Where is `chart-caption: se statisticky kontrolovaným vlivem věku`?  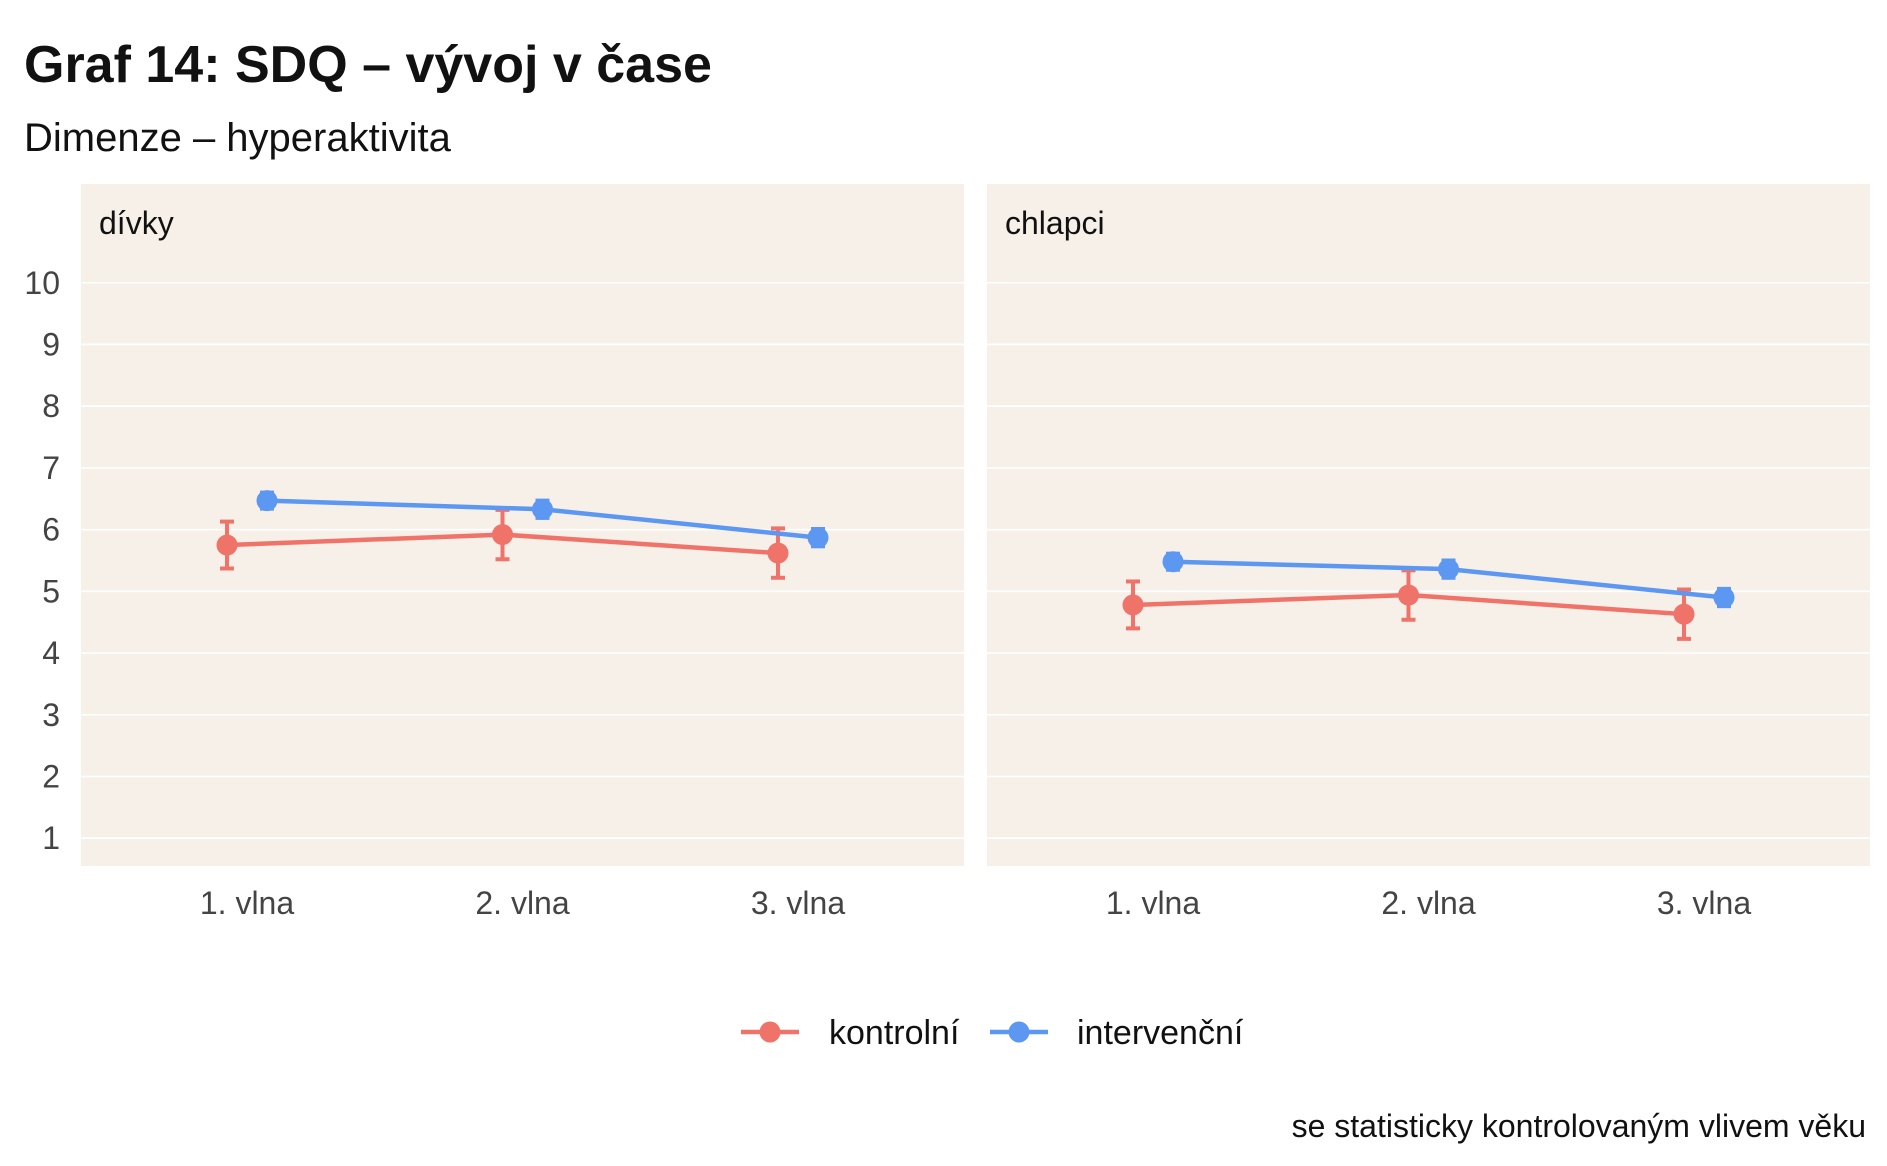
chart-caption: se statisticky kontrolovaným vlivem věku is located at coordinates (1579, 1126).